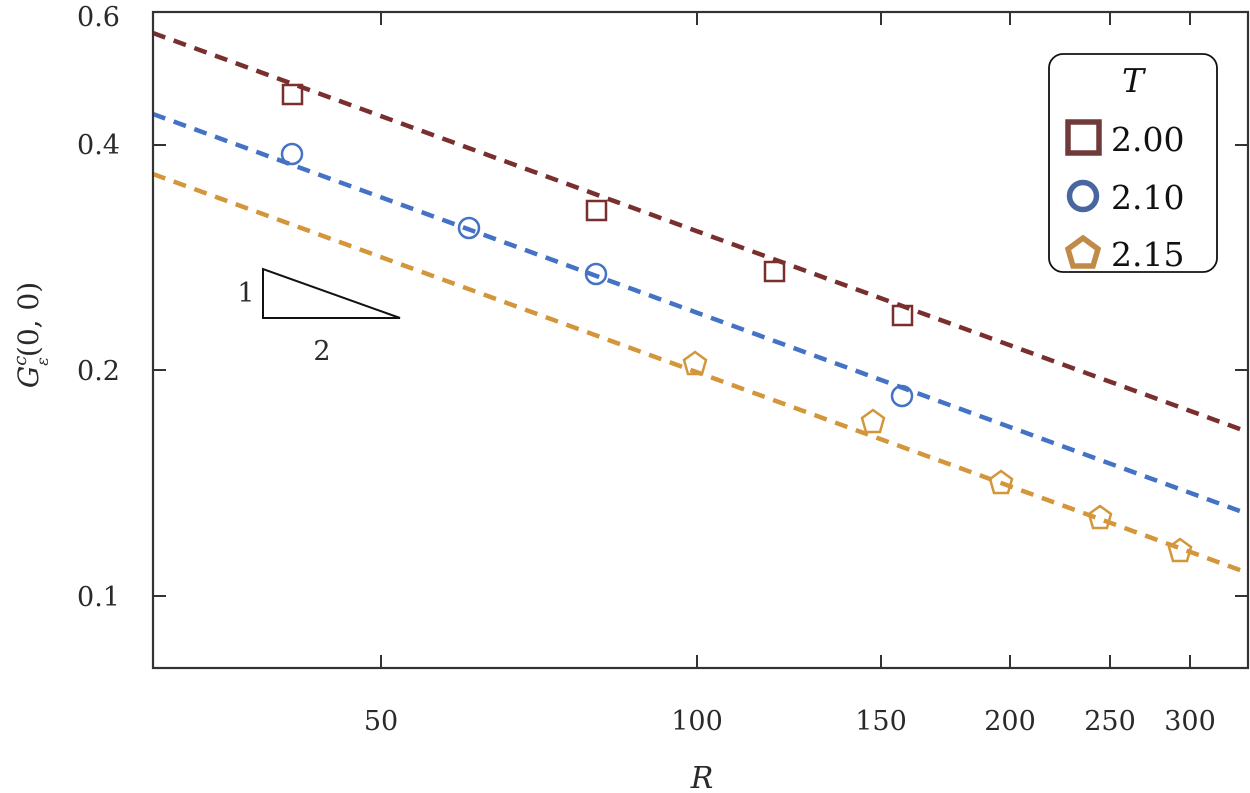  Describe the element at coordinates (1083, 137) in the screenshot. I see `legend-square-icon` at that location.